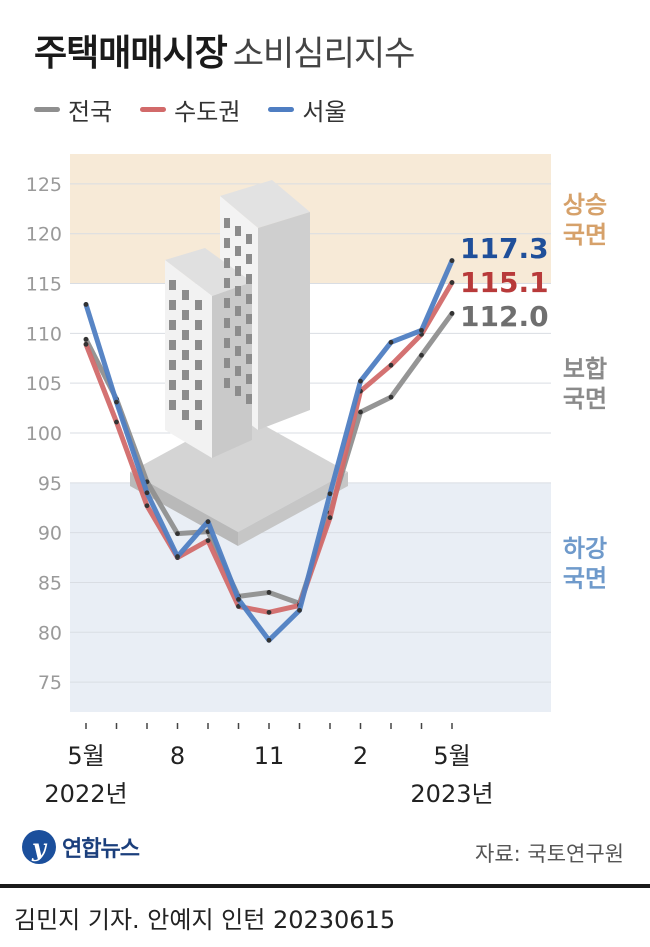  Describe the element at coordinates (281, 109) in the screenshot. I see `legend-swatch-seoul` at that location.